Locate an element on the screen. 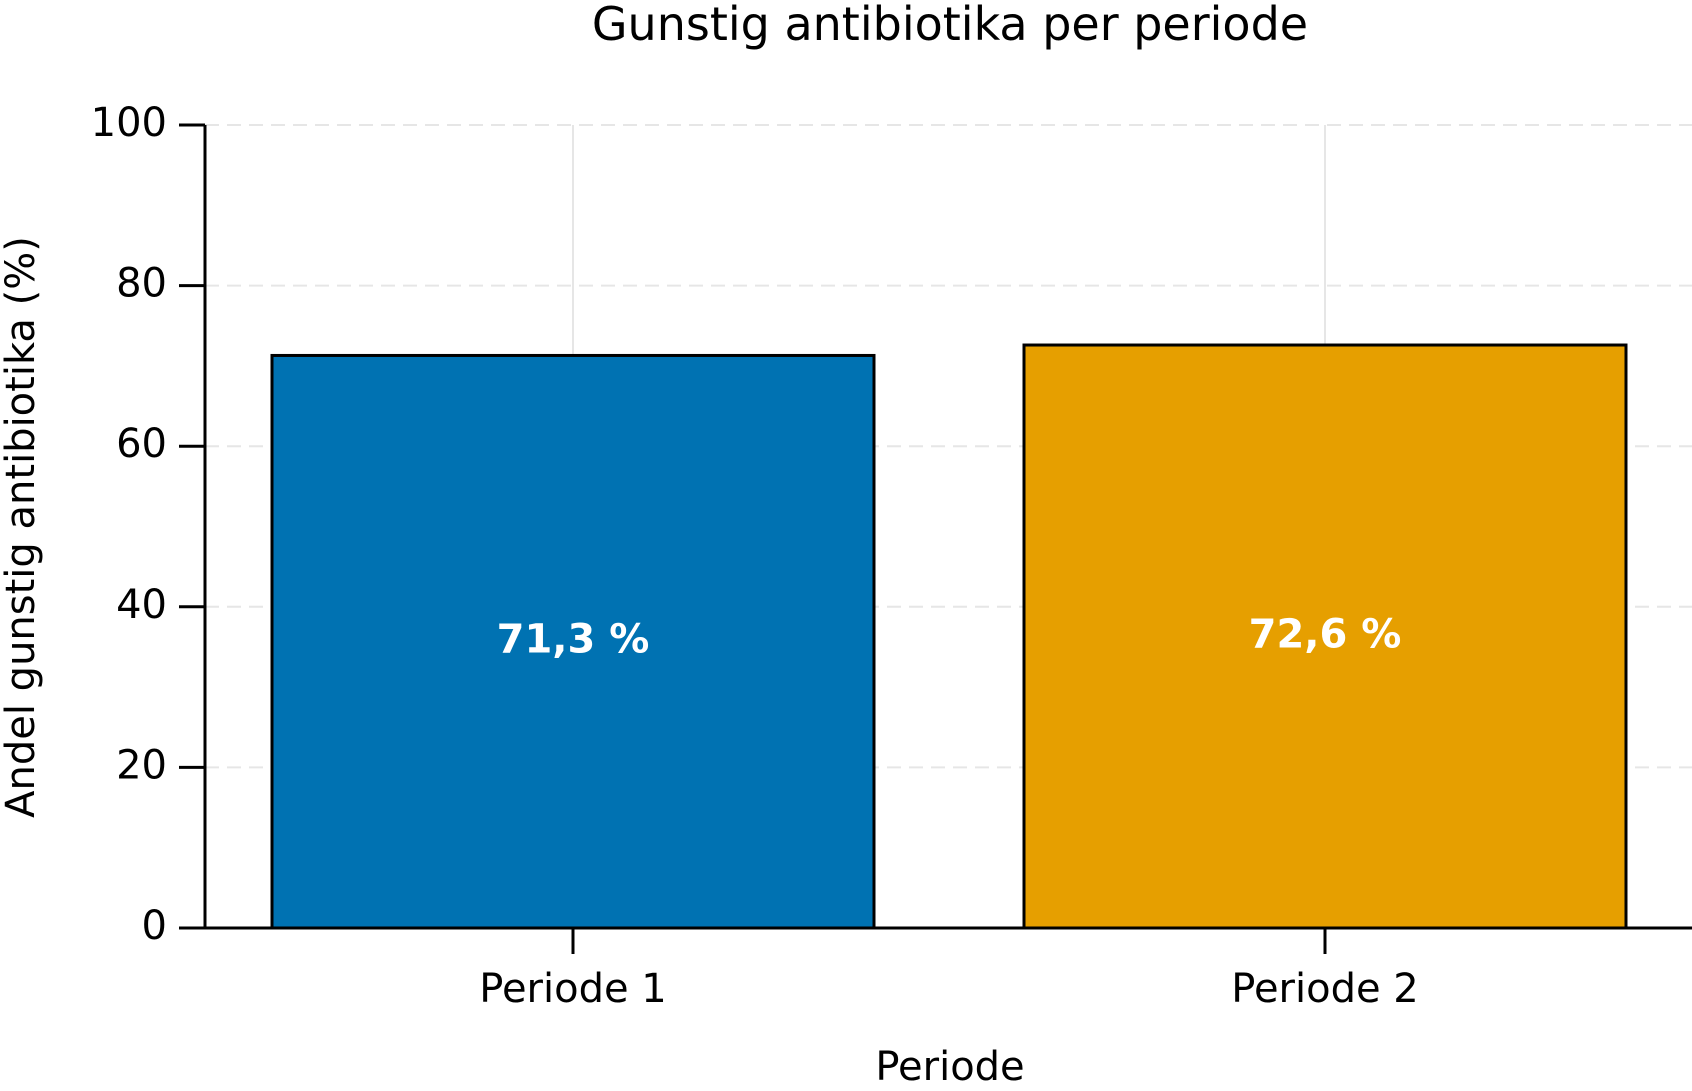 The width and height of the screenshot is (1692, 1091). x-tick-label: Periode 2 is located at coordinates (1325, 989).